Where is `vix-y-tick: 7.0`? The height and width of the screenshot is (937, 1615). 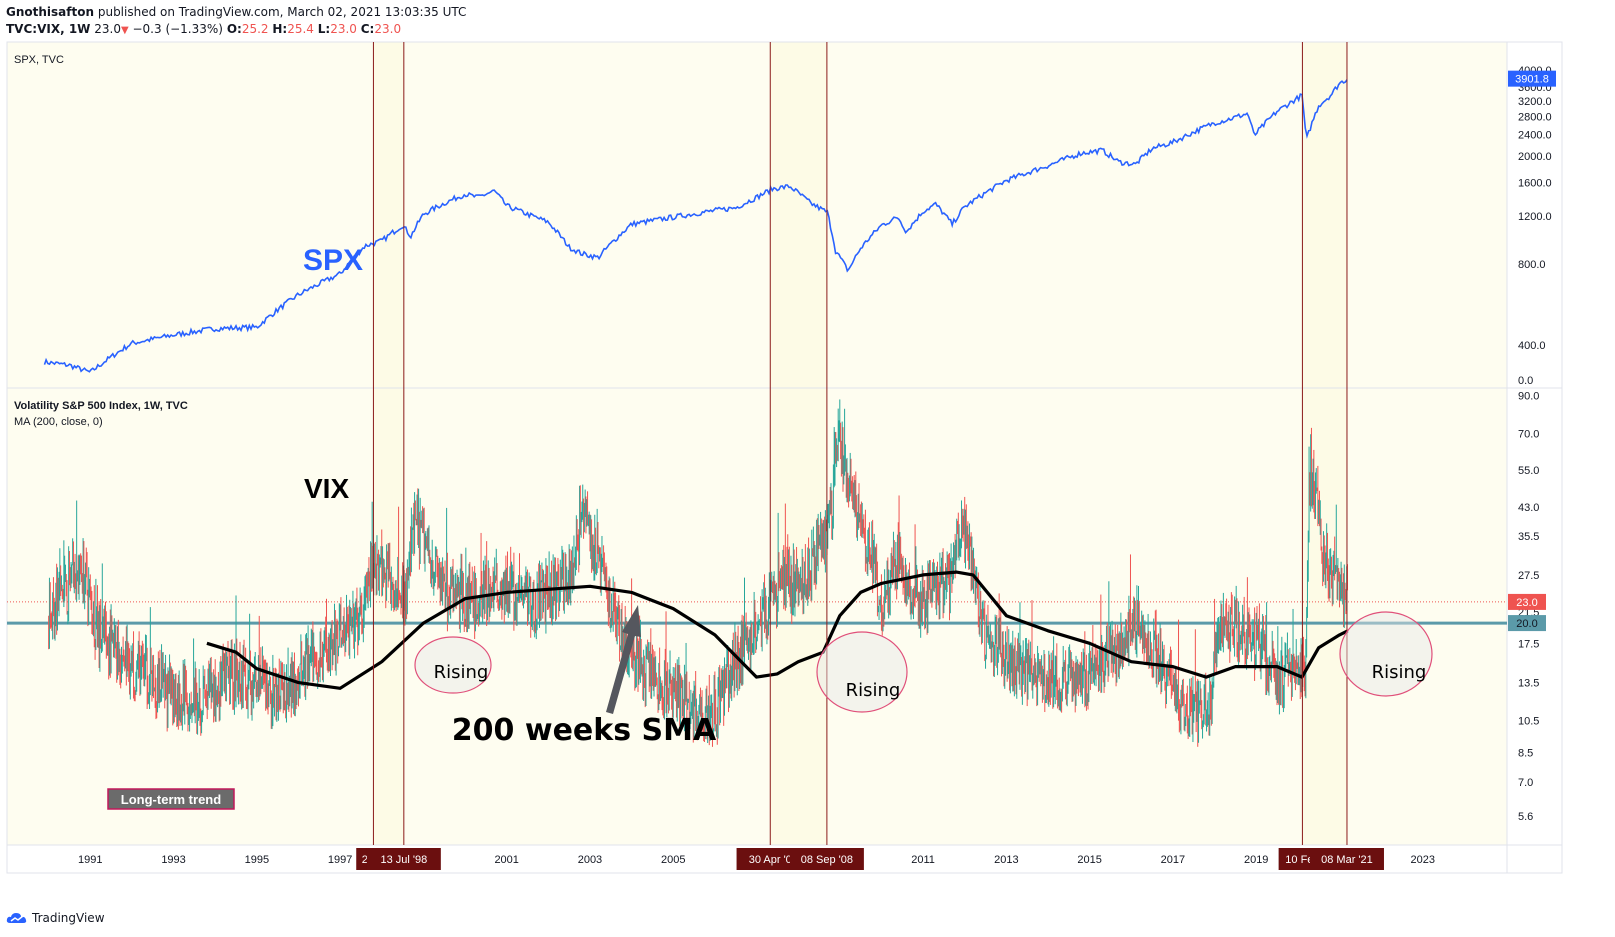
vix-y-tick: 7.0 is located at coordinates (1525, 783).